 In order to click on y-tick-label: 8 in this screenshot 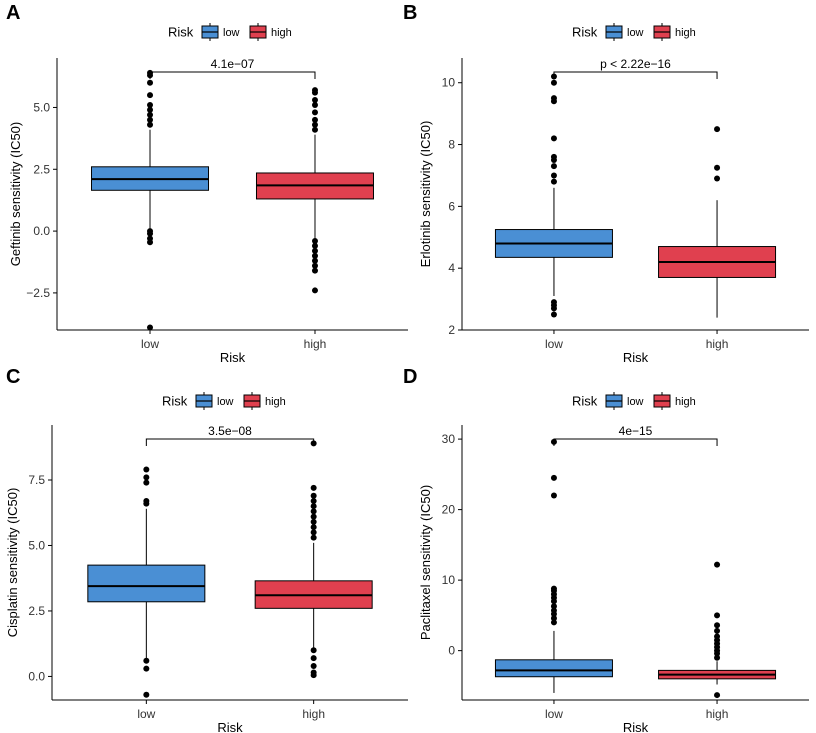, I will do `click(451, 145)`.